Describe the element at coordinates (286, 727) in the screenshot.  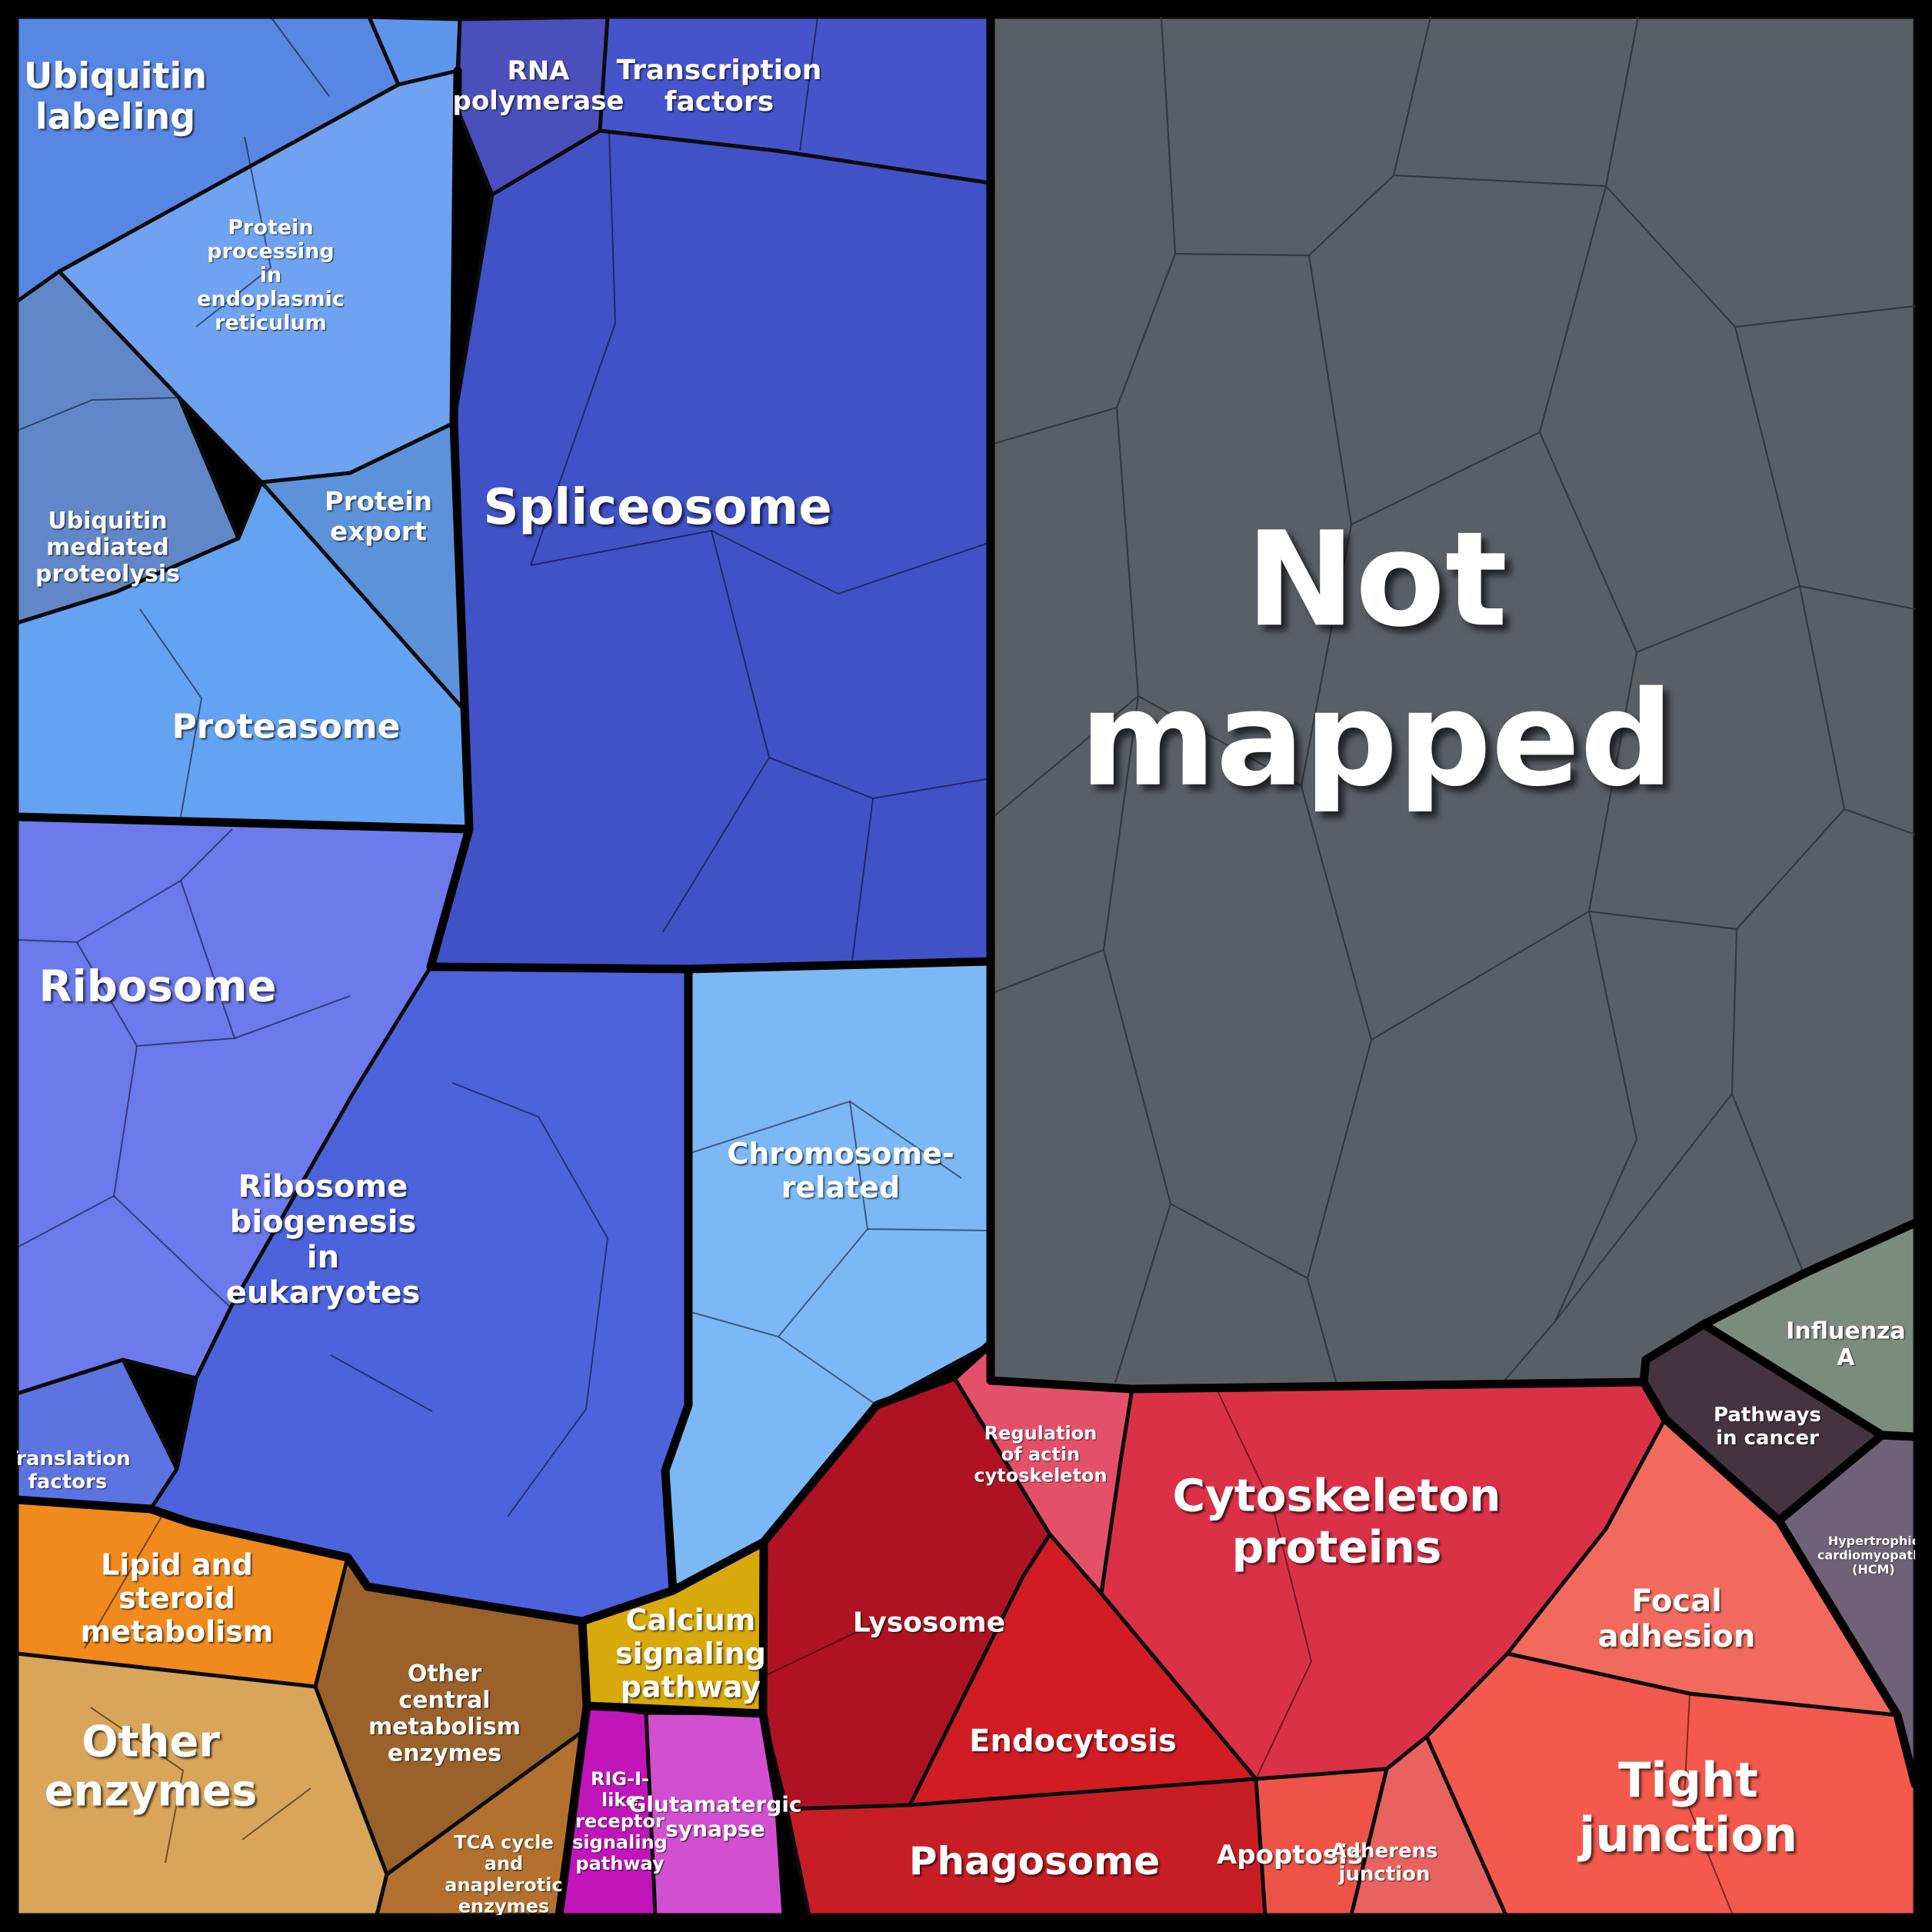
I see `region-label-proteasome: Proteasome` at that location.